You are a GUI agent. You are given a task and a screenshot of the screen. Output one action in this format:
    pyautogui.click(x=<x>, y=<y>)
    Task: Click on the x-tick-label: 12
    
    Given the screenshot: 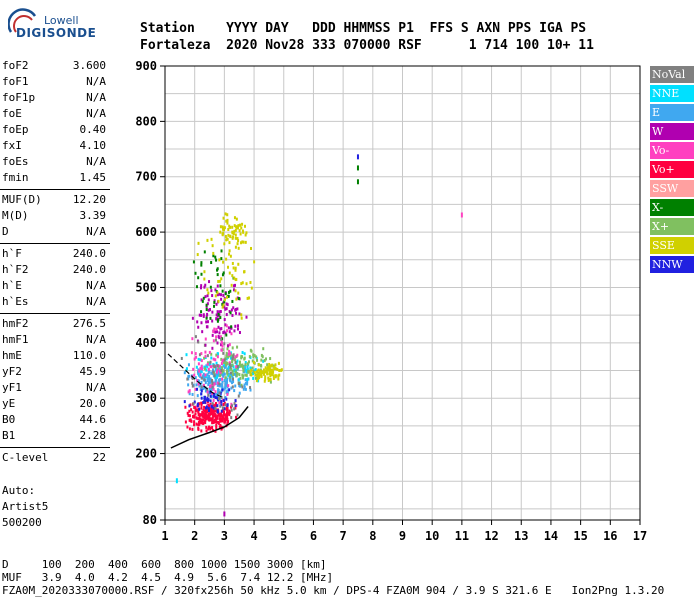 What is the action you would take?
    pyautogui.click(x=491, y=536)
    